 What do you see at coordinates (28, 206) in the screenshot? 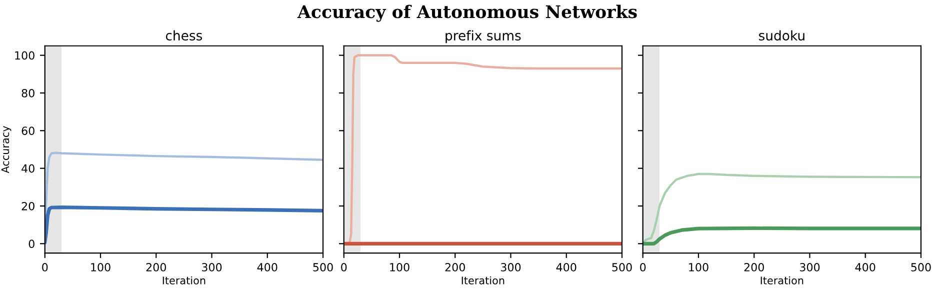
I see `y-tick-label: 20` at bounding box center [28, 206].